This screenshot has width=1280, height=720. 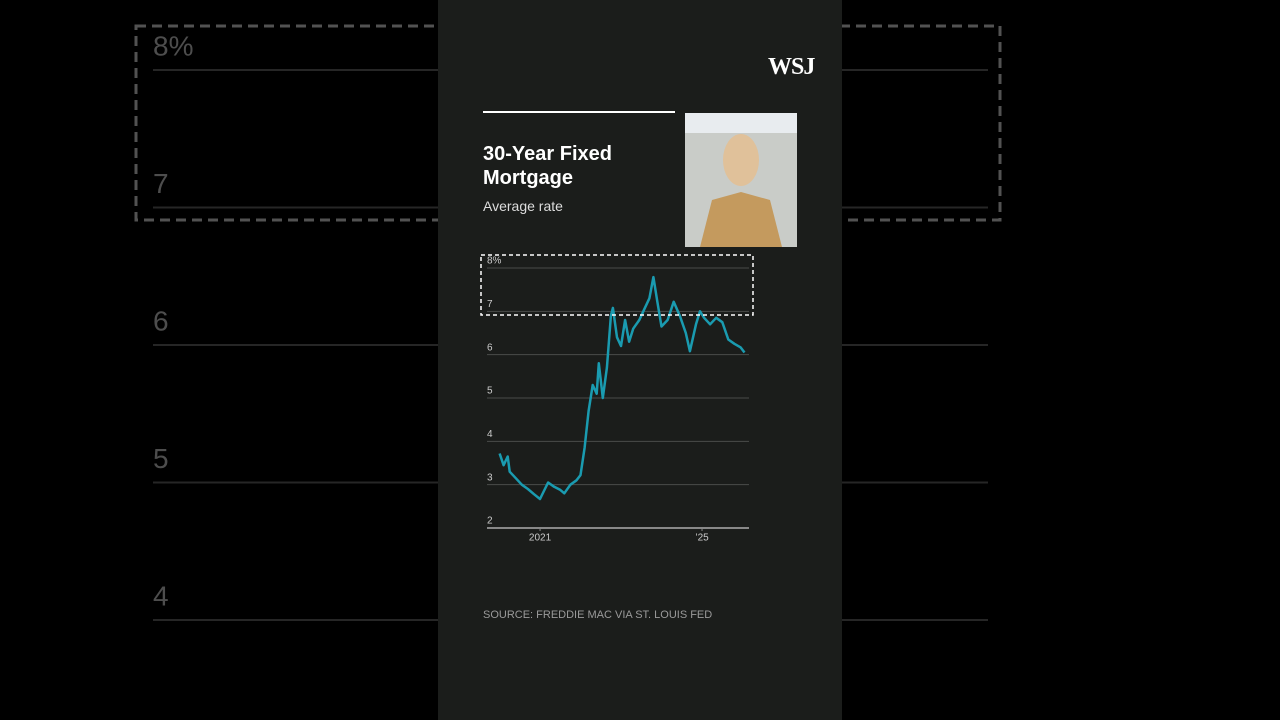 I want to click on chart-subtitle: Average rate, so click(x=523, y=206).